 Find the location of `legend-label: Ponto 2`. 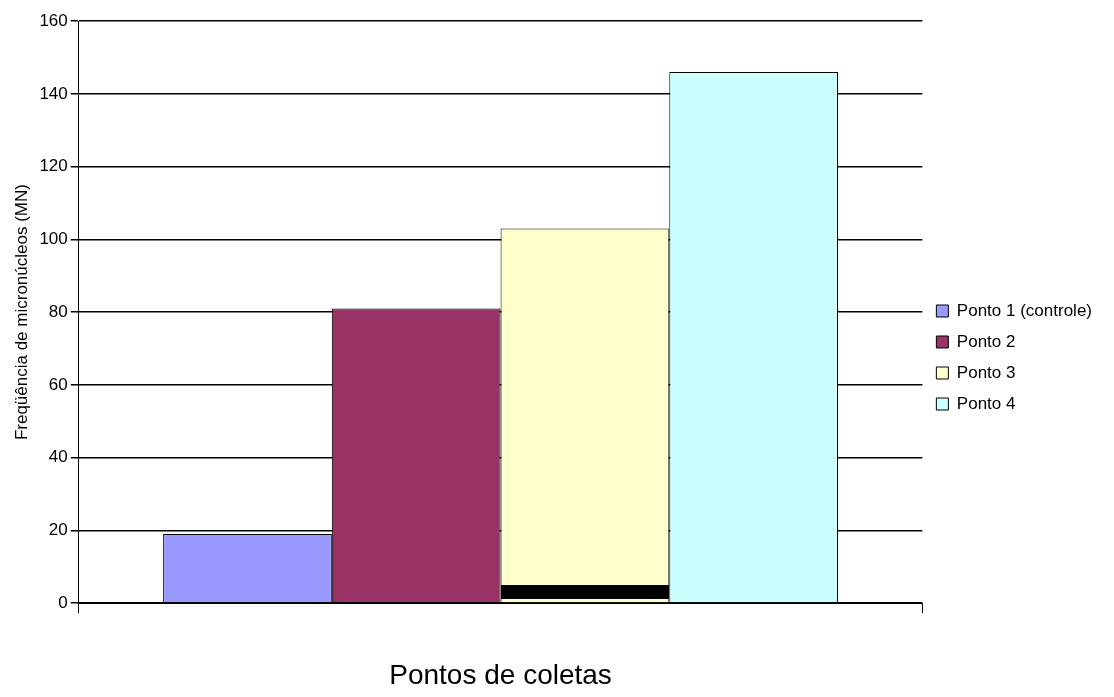

legend-label: Ponto 2 is located at coordinates (986, 341).